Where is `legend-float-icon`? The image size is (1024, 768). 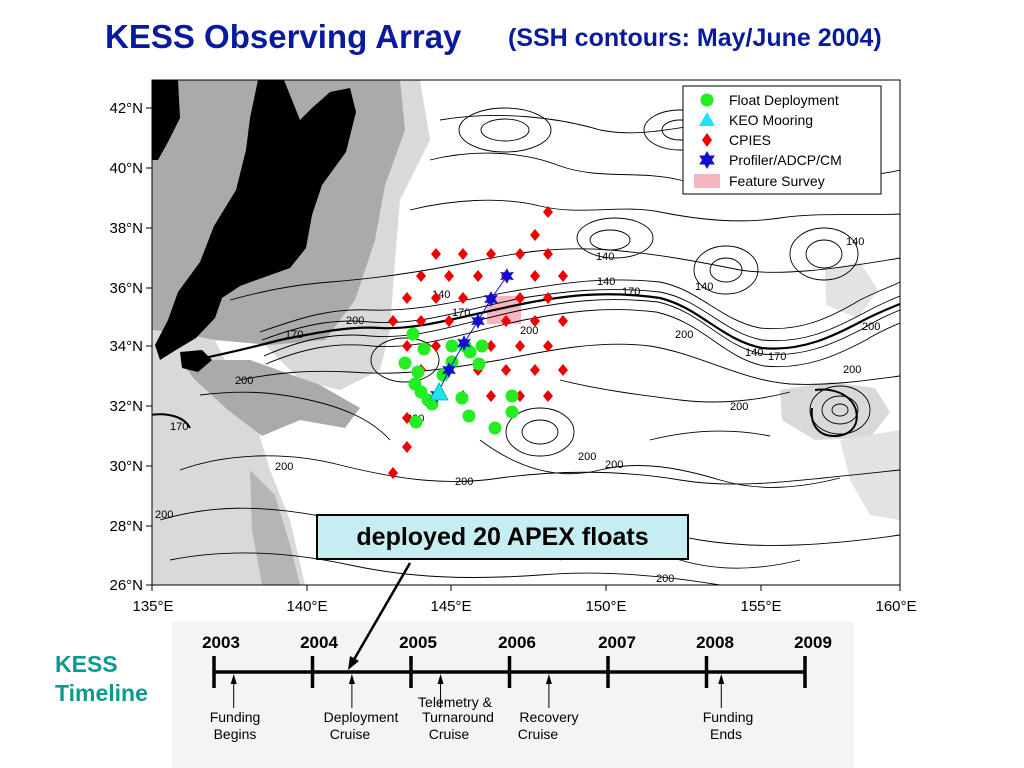 legend-float-icon is located at coordinates (707, 100).